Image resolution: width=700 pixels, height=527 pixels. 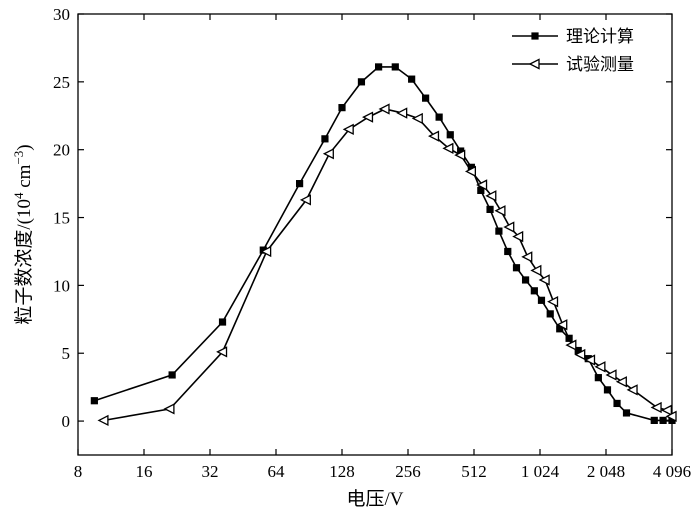 What do you see at coordinates (61, 150) in the screenshot?
I see `y-tick-label: 20` at bounding box center [61, 150].